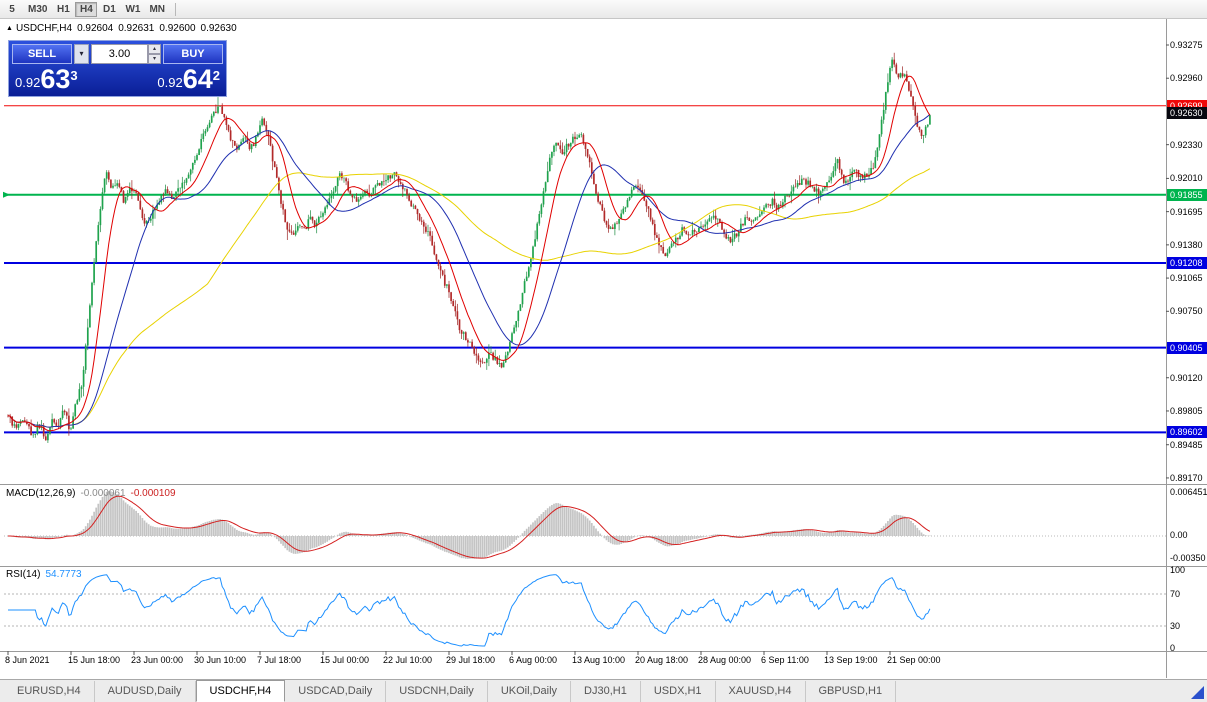 The height and width of the screenshot is (702, 1207). What do you see at coordinates (599, 660) in the screenshot?
I see `time-tick: 13 Aug 10:00` at bounding box center [599, 660].